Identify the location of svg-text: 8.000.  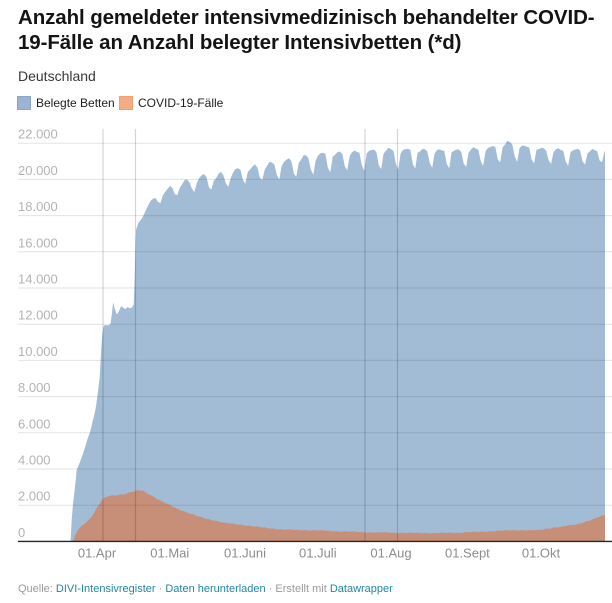
(34, 387).